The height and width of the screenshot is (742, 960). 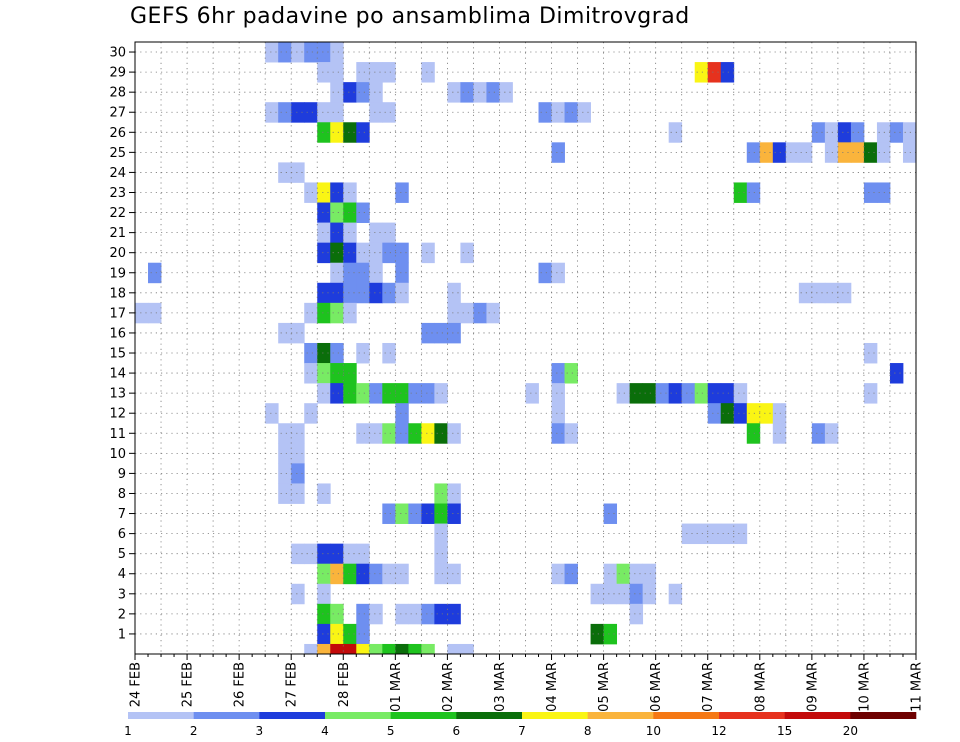 I want to click on y-tick-label: 26, so click(x=117, y=133).